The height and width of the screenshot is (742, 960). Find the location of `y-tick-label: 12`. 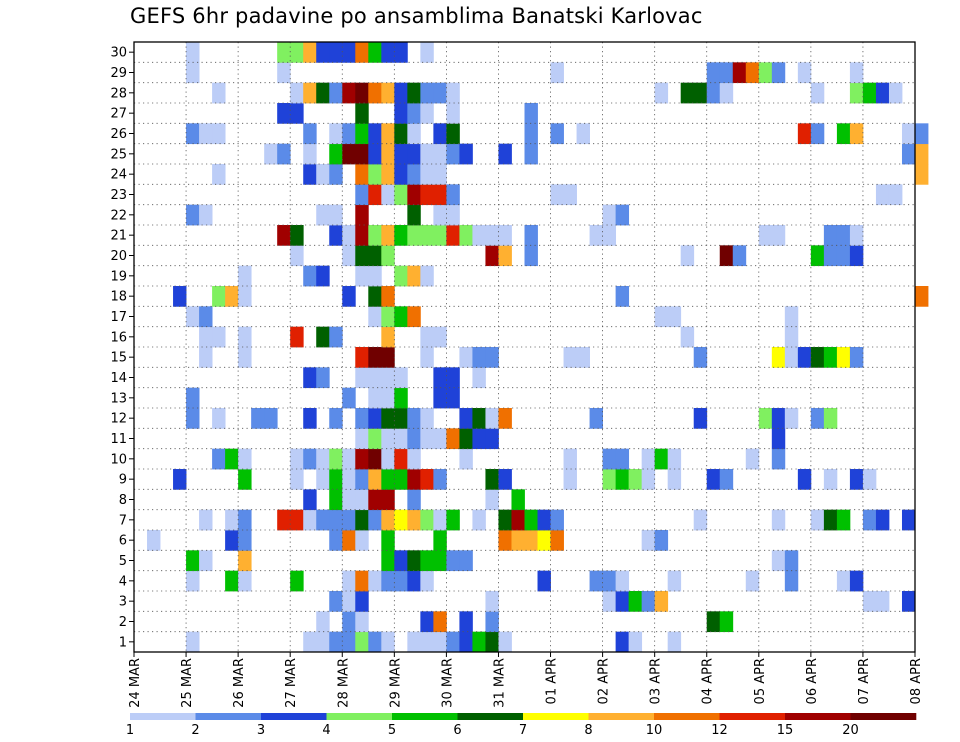

y-tick-label: 12 is located at coordinates (118, 419).